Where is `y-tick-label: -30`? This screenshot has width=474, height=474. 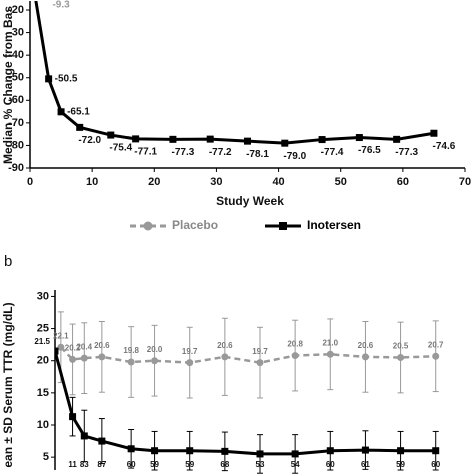 y-tick-label: -30 is located at coordinates (16, 33).